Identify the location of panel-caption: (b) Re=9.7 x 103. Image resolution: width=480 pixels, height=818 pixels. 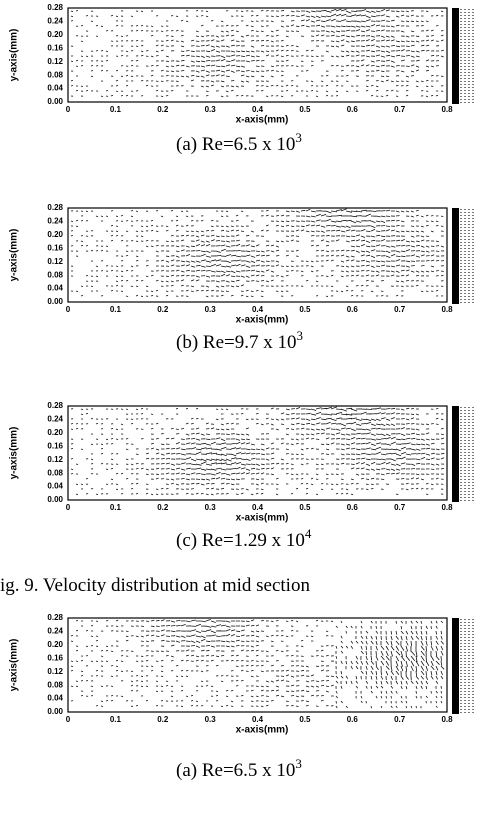
(239, 340).